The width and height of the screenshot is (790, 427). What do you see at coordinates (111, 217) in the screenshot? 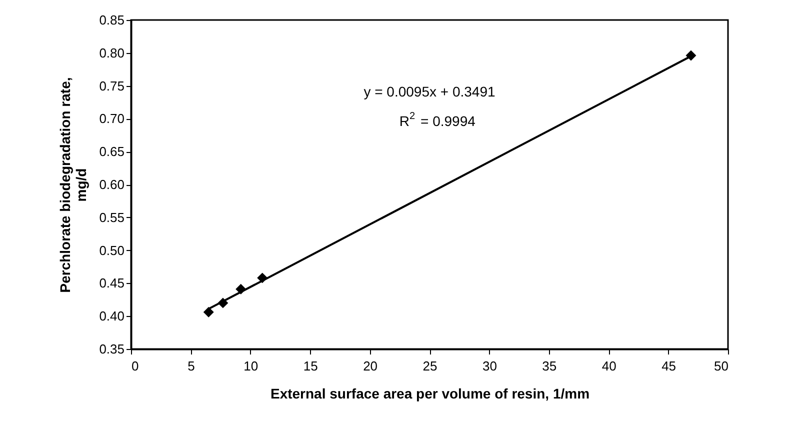
I see `y-tick-label: 0.55` at bounding box center [111, 217].